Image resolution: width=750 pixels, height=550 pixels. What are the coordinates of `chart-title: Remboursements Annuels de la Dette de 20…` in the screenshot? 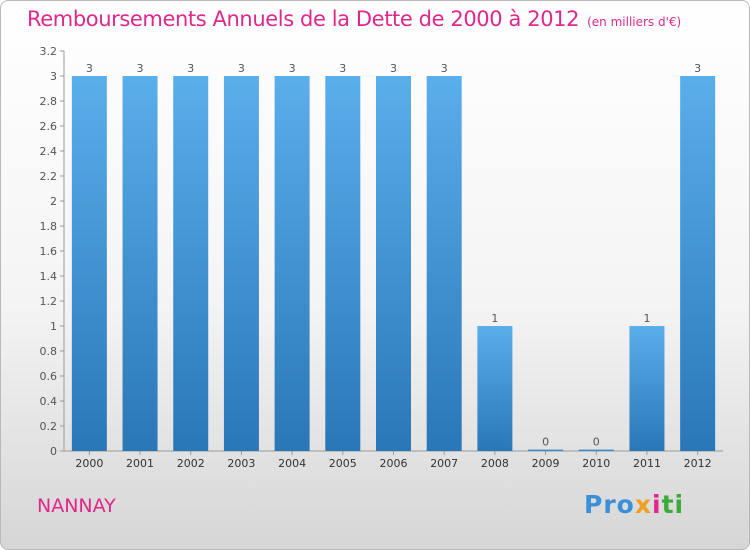 It's located at (354, 19).